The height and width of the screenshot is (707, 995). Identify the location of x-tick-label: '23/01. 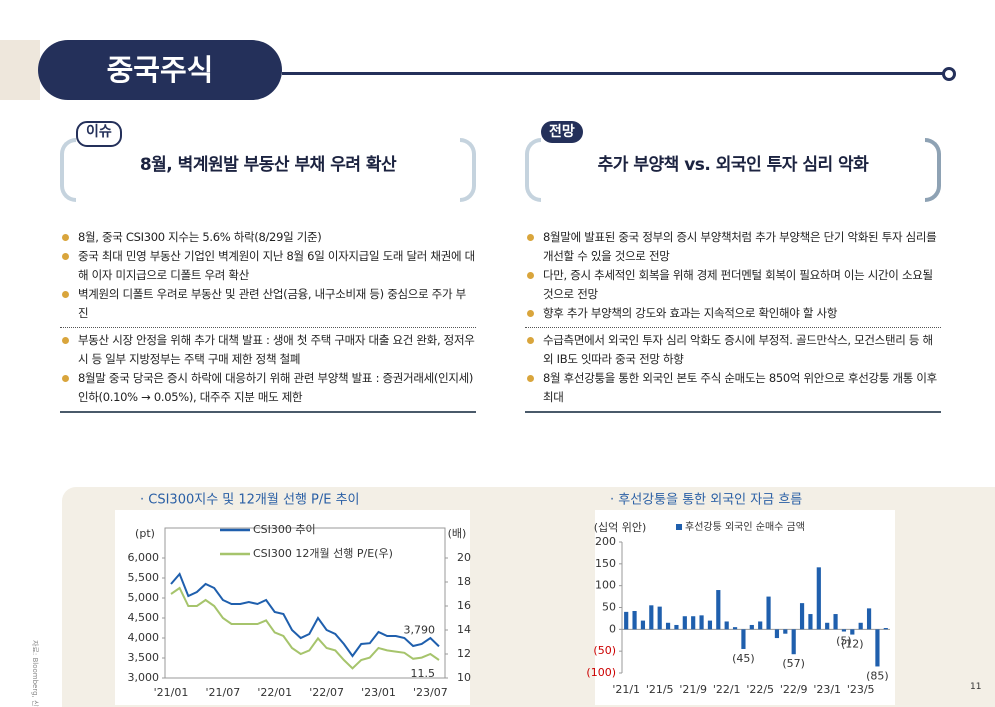
(378, 692).